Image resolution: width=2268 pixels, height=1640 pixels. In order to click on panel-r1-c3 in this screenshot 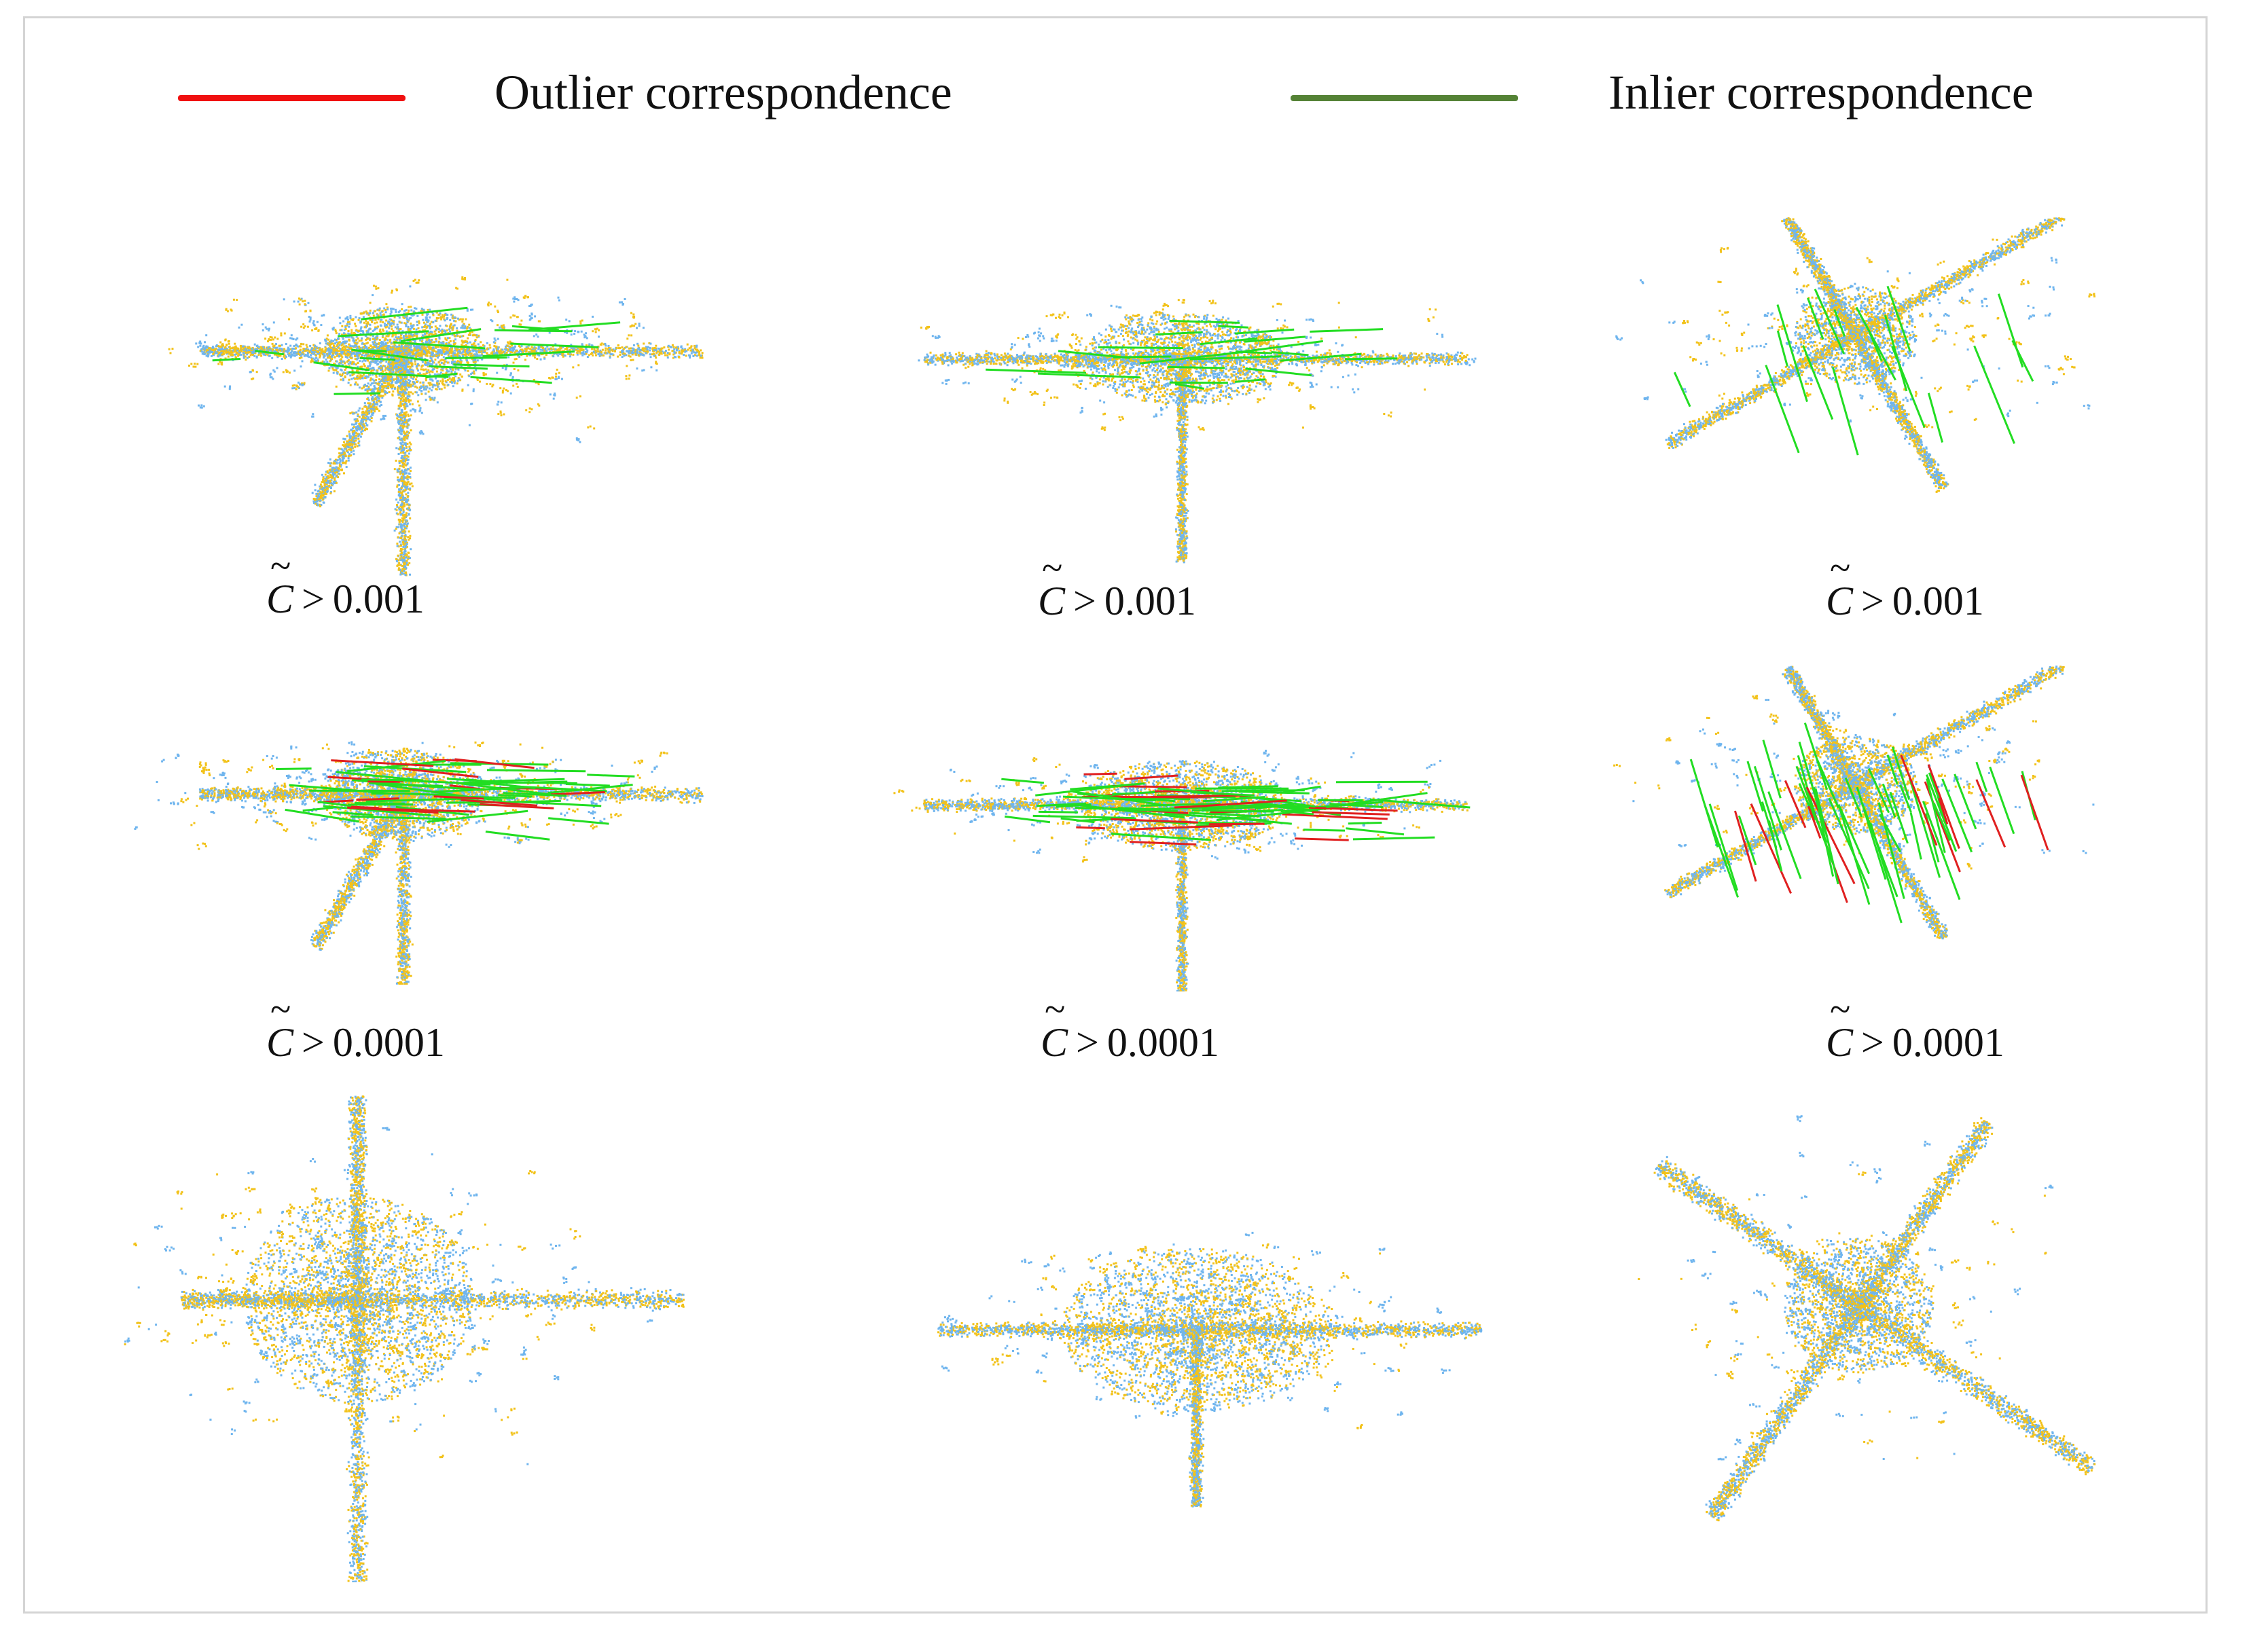, I will do `click(1918, 414)`.